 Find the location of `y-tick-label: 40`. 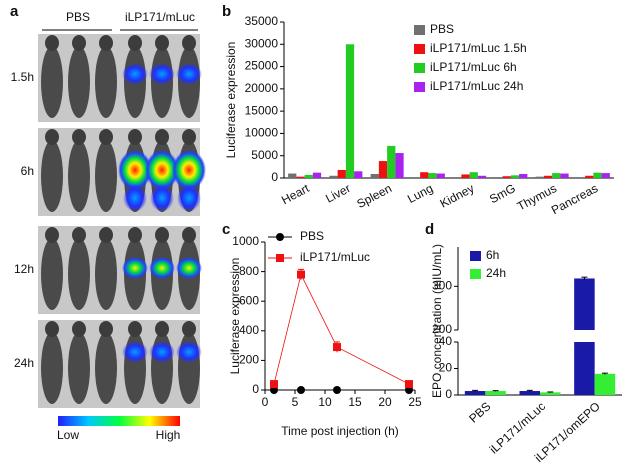

y-tick-label: 40 is located at coordinates (446, 341).